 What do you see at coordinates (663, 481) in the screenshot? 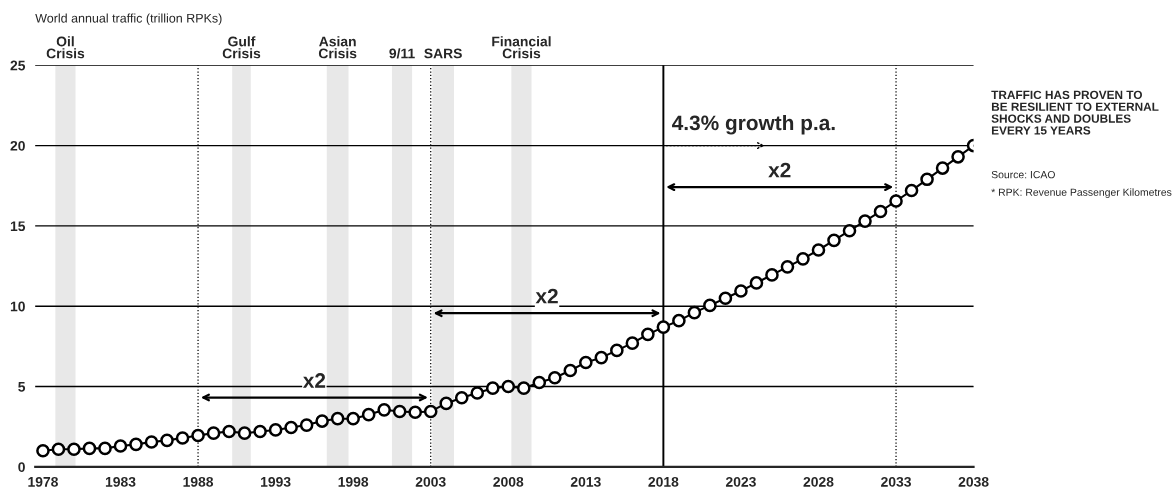
I see `x-tick-label: 2018` at bounding box center [663, 481].